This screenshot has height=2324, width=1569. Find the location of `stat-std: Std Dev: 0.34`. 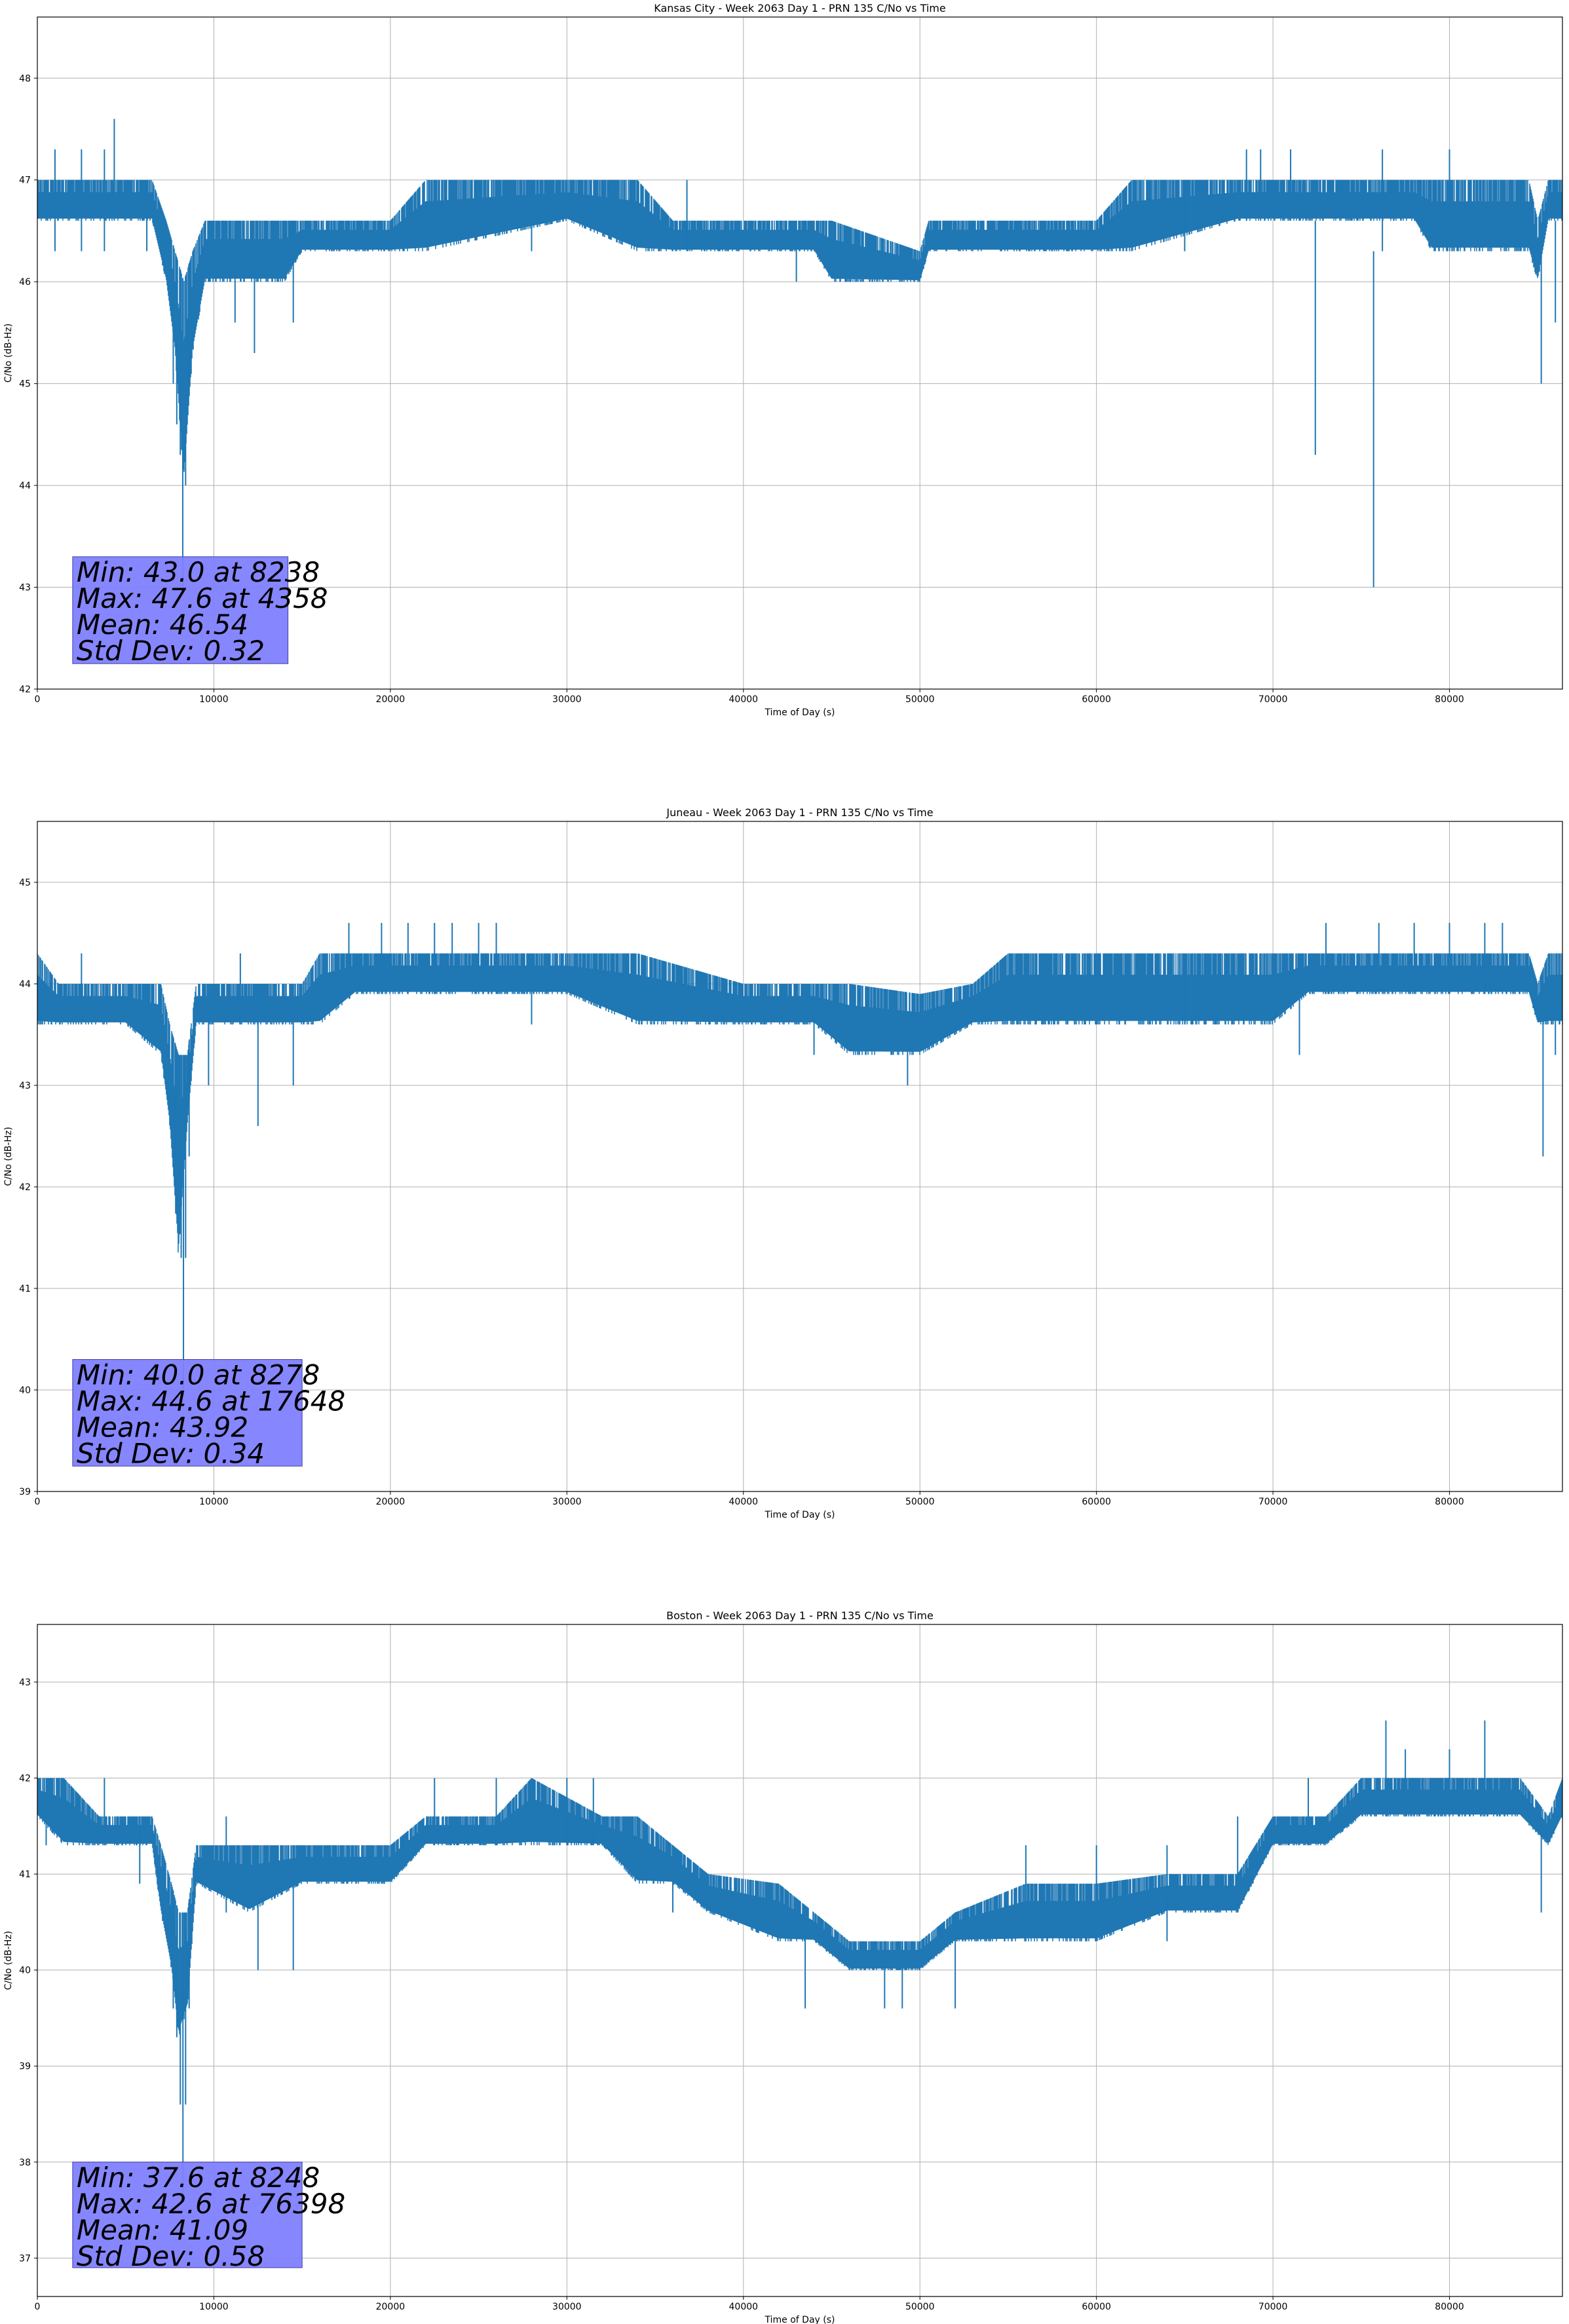

stat-std: Std Dev: 0.34 is located at coordinates (171, 1454).